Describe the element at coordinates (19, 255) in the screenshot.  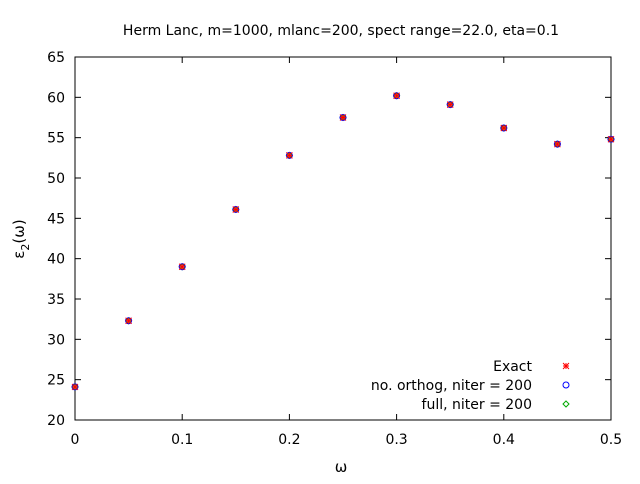
I see `y-axis-label-main: ε` at that location.